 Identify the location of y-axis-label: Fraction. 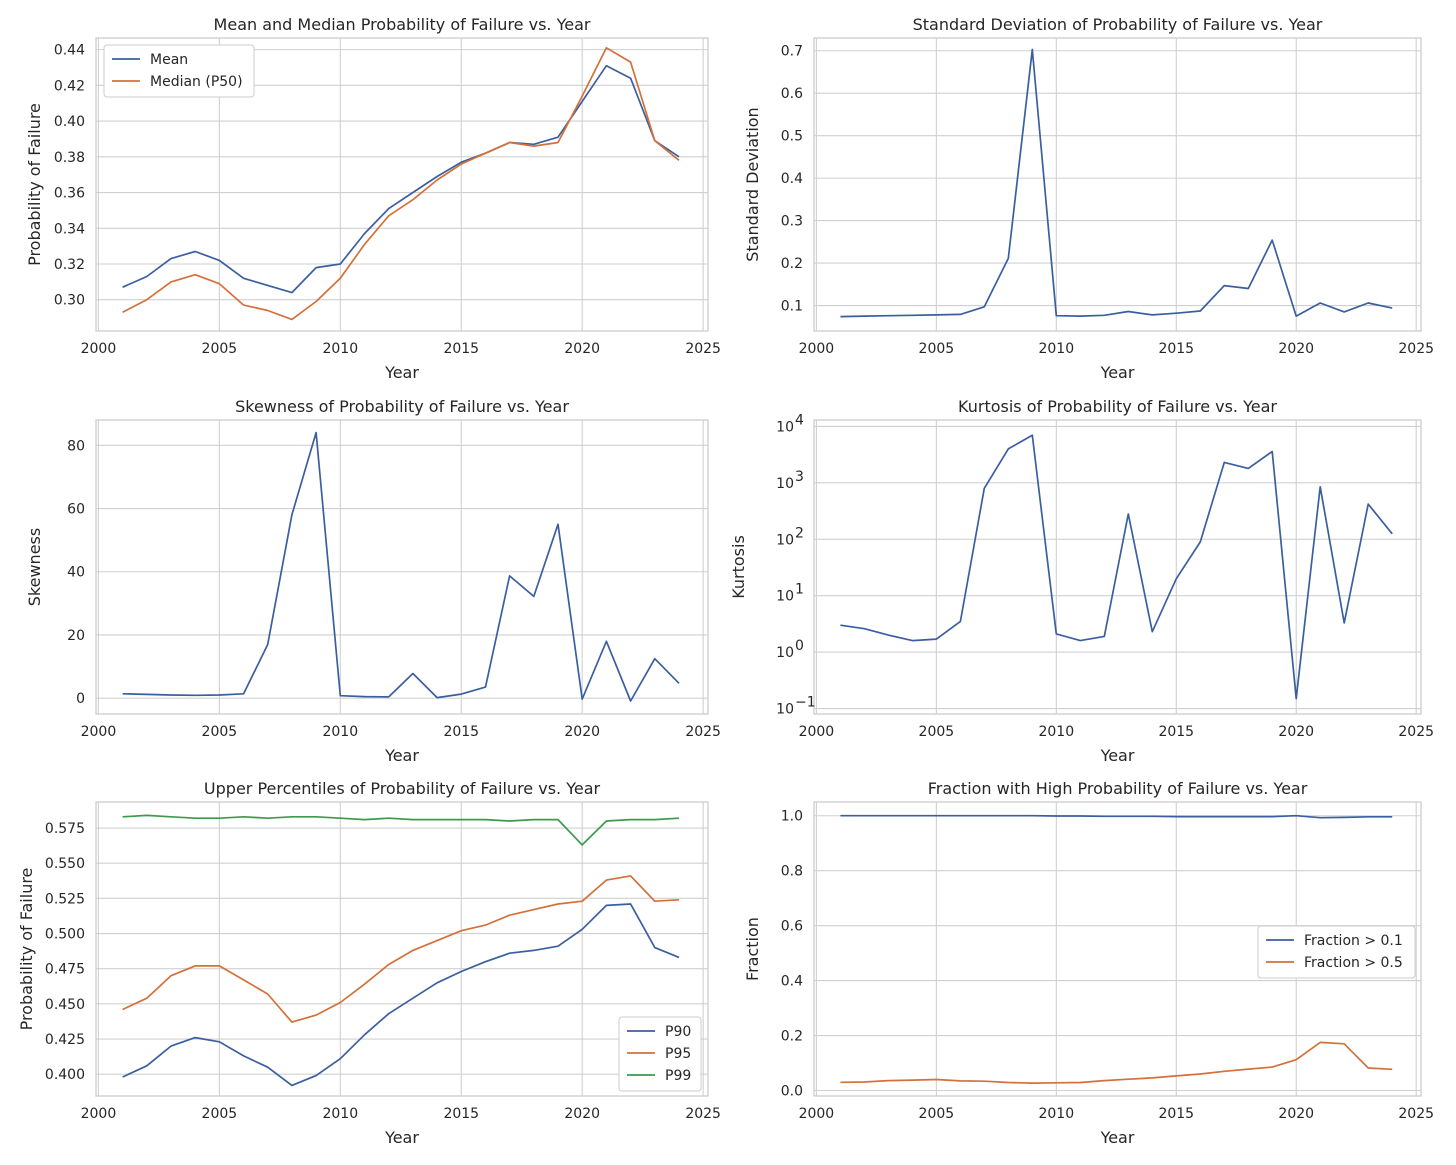
(752, 949).